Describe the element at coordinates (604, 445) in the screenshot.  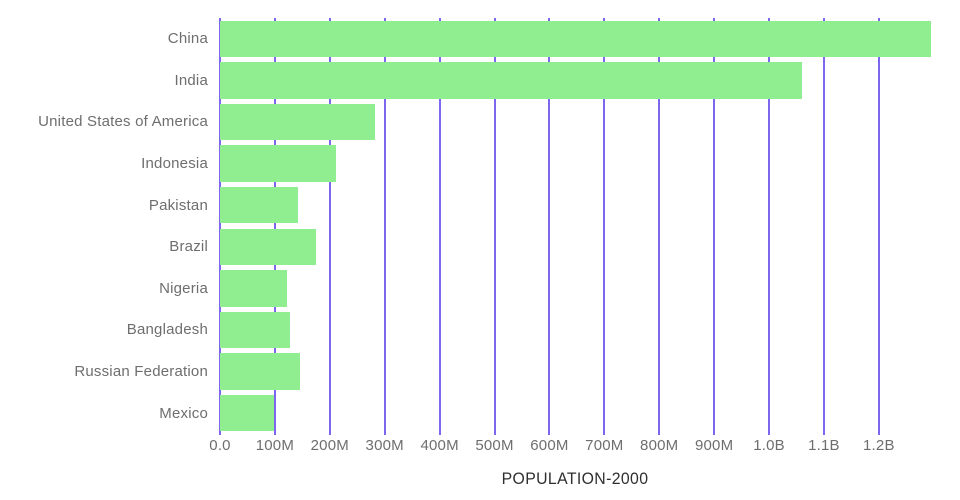
I see `x-tick-label: 700M` at that location.